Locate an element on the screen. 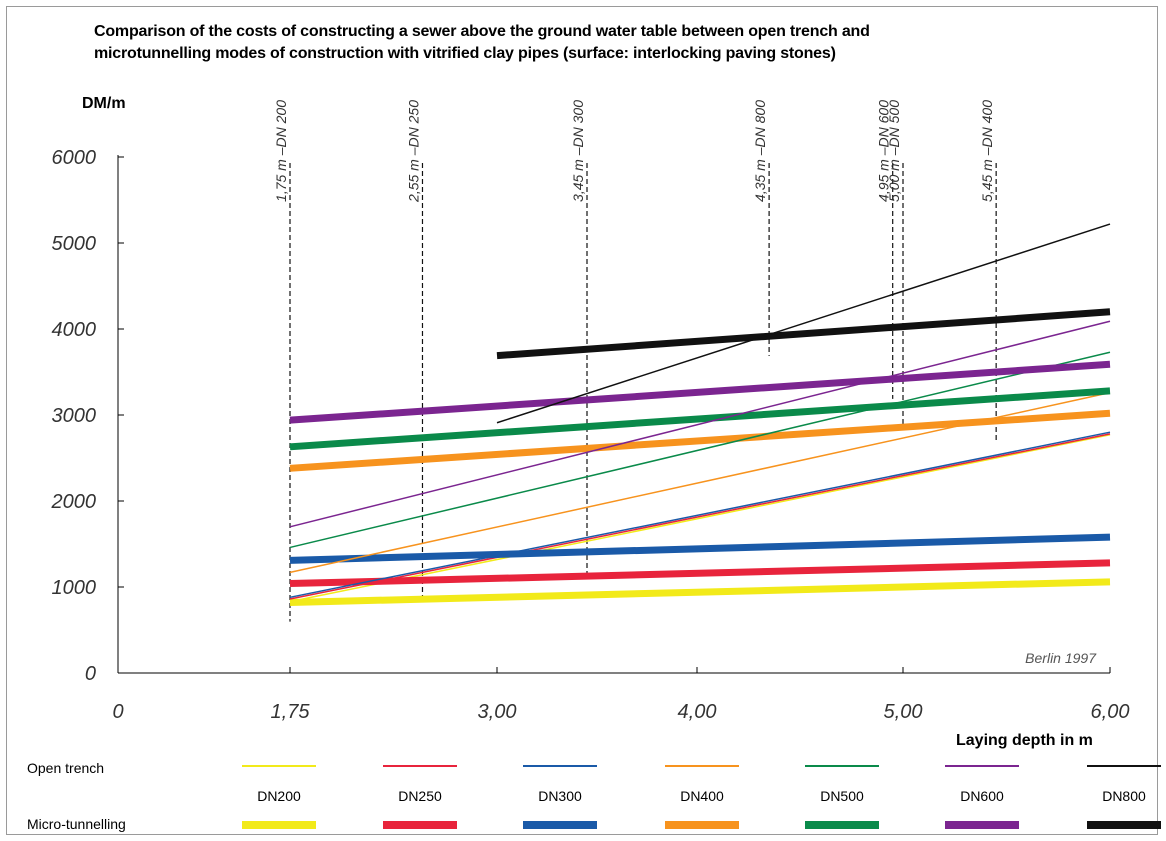 The height and width of the screenshot is (841, 1166). breakeven-marker-label: 1,75 m –DN 200 is located at coordinates (281, 151).